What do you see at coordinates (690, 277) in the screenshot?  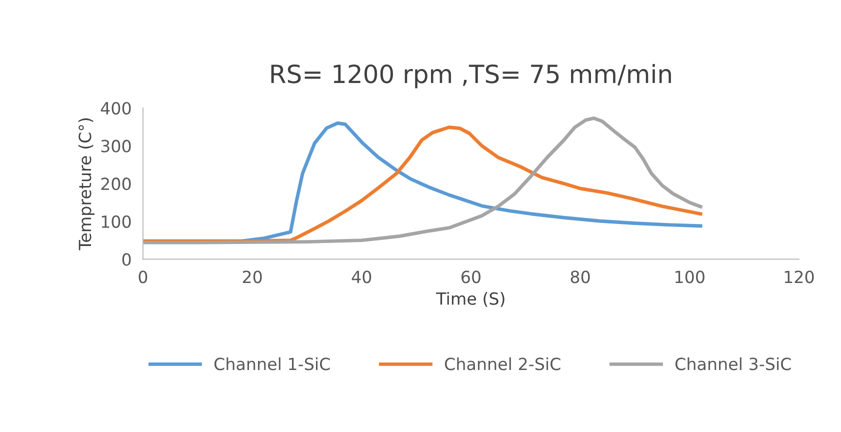 I see `x-tick-label: 100` at bounding box center [690, 277].